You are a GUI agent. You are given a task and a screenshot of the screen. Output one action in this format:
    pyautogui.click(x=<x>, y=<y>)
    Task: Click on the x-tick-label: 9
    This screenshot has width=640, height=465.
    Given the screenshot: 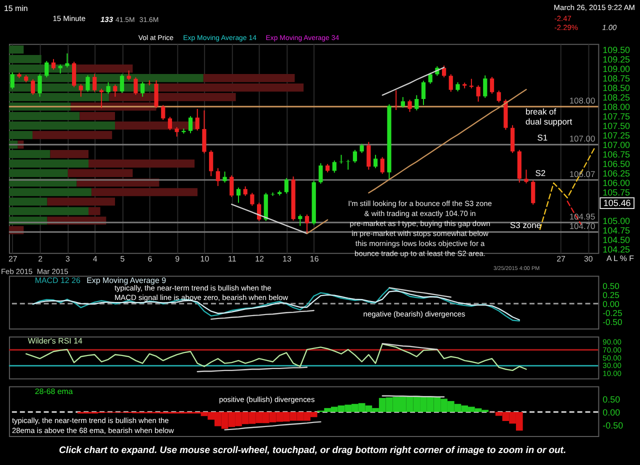 What is the action you would take?
    pyautogui.click(x=177, y=259)
    